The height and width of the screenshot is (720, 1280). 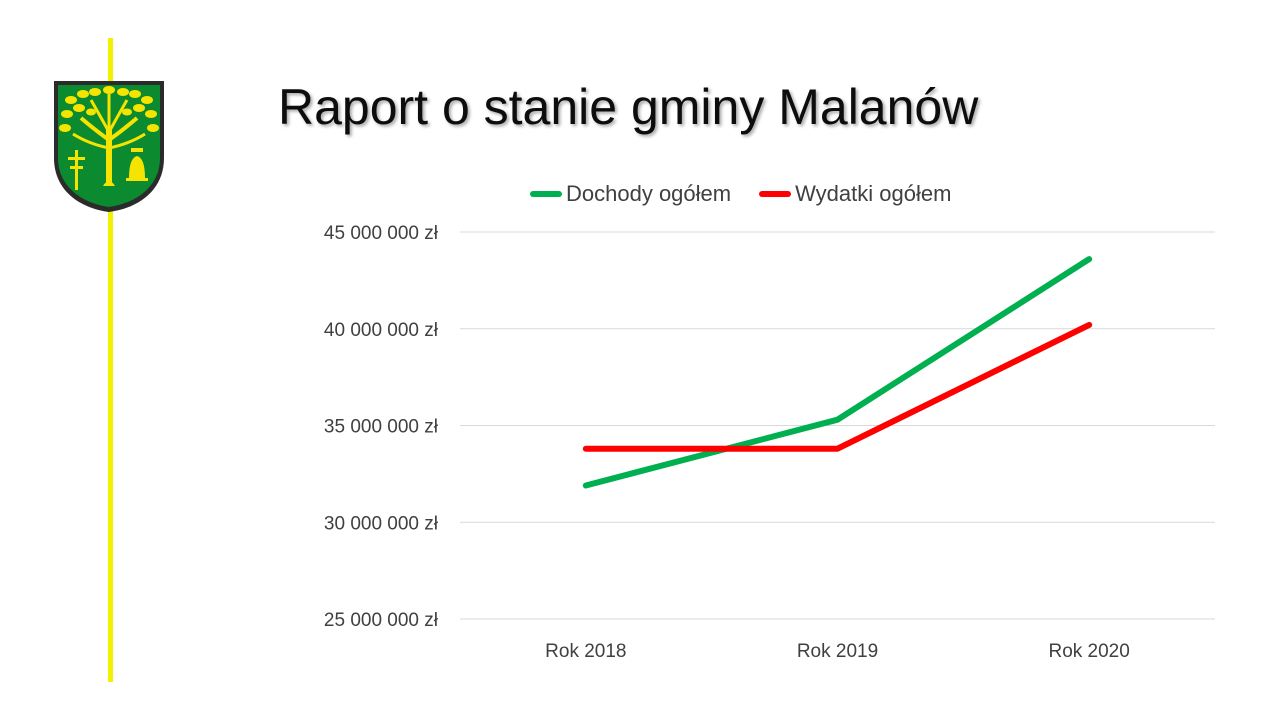 I want to click on series-line-dochody, so click(x=837, y=372).